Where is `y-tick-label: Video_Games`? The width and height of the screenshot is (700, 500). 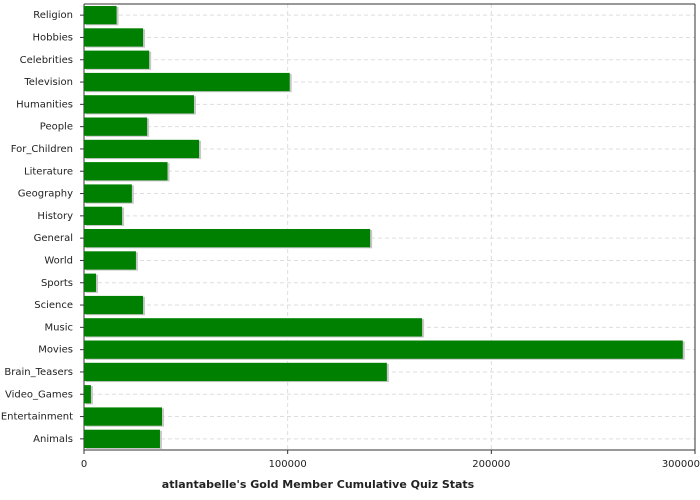
y-tick-label: Video_Games is located at coordinates (39, 394).